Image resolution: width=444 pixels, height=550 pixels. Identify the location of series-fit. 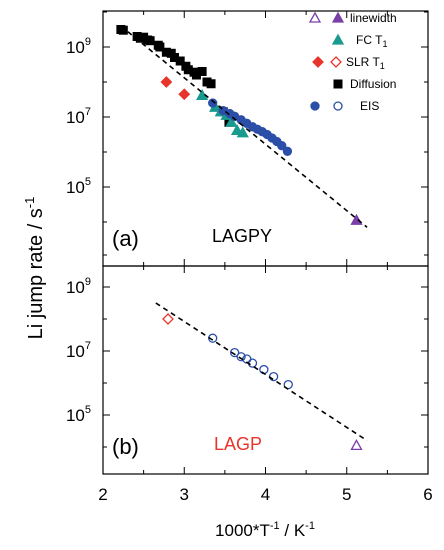
(261, 372).